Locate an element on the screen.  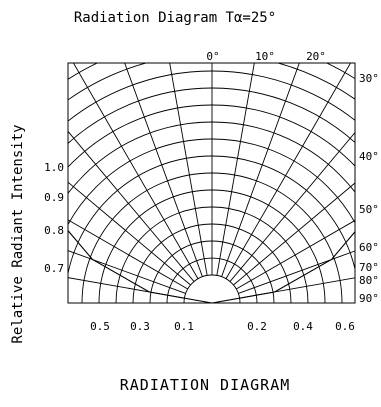
radial-line-m50 is located at coordinates (129, 233).